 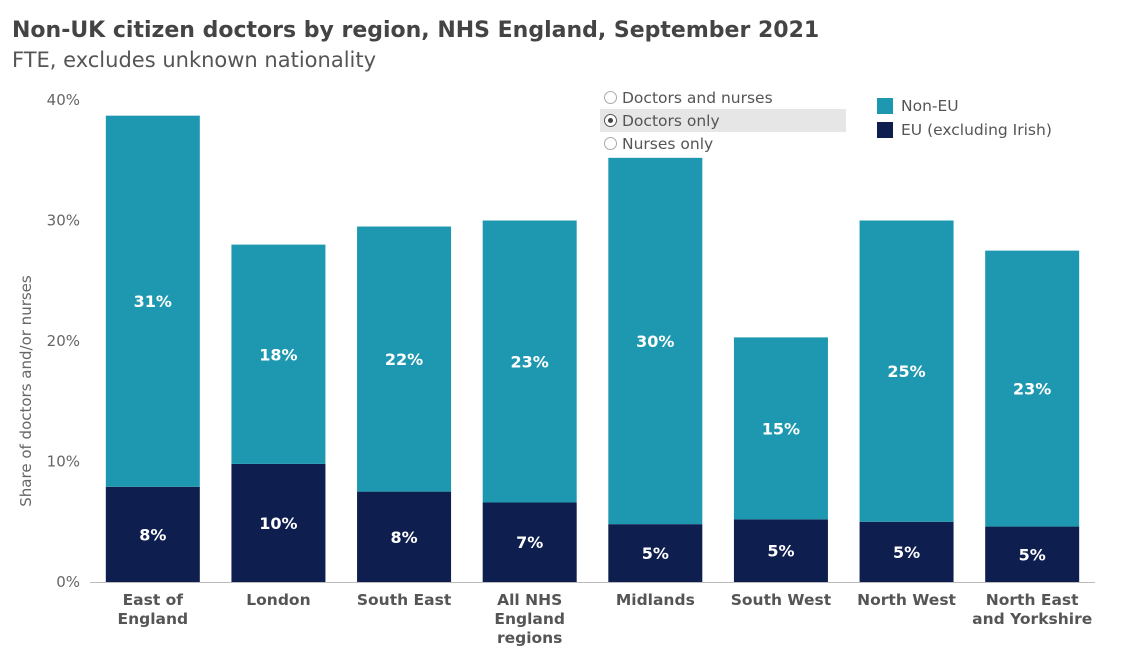 I want to click on x-tick-label: Midlands, so click(x=655, y=600).